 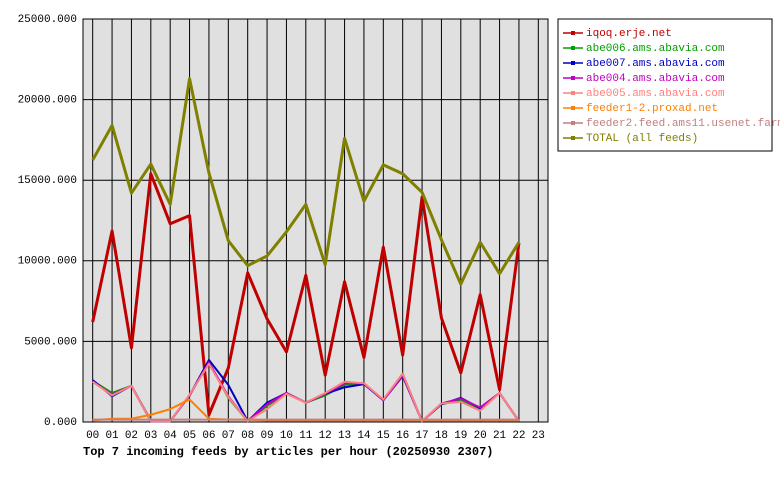 I want to click on x-tick-label: 00, so click(x=92, y=436).